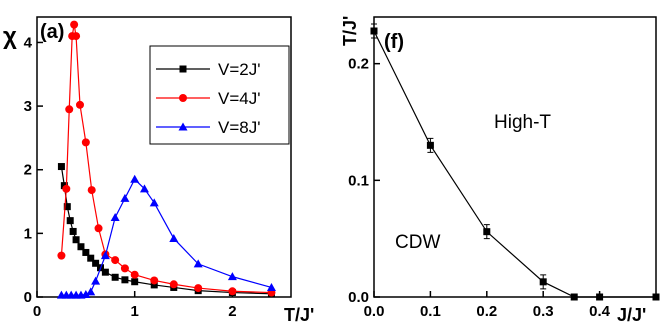 This screenshot has height=325, width=670. I want to click on x-tick-label: 0.1, so click(430, 311).